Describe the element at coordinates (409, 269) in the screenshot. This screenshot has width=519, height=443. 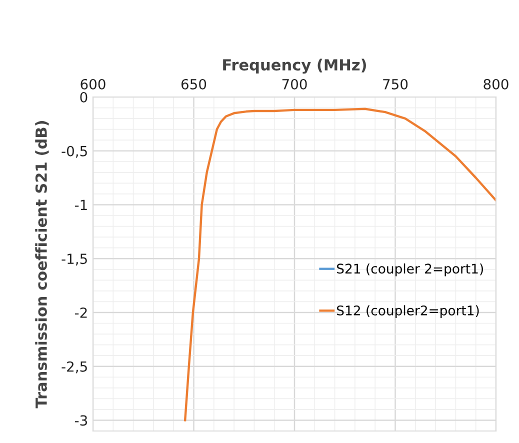
I see `legend-label: S21 (coupler 2=port1)` at that location.